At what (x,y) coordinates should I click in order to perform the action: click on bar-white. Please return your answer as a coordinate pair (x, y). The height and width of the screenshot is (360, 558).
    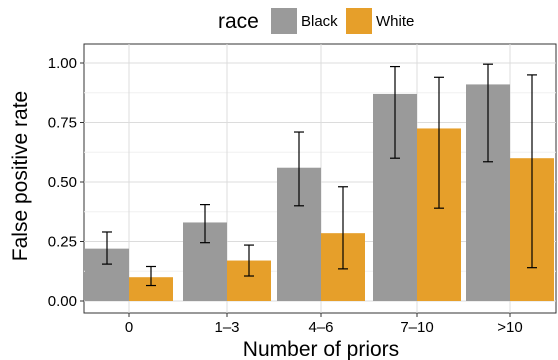
    Looking at the image, I should click on (151, 289).